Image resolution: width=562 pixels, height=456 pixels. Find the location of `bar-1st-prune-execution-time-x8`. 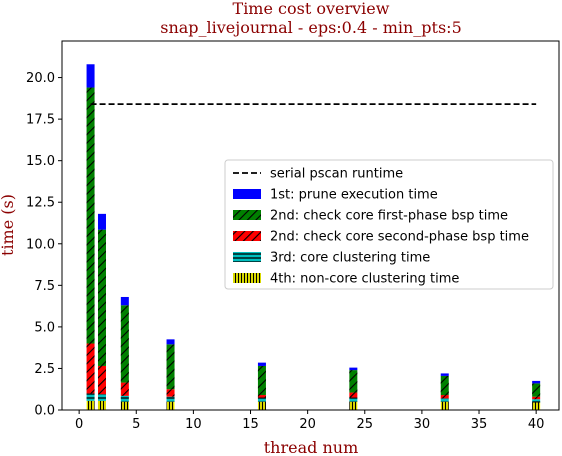

bar-1st-prune-execution-time-x8 is located at coordinates (170, 342).